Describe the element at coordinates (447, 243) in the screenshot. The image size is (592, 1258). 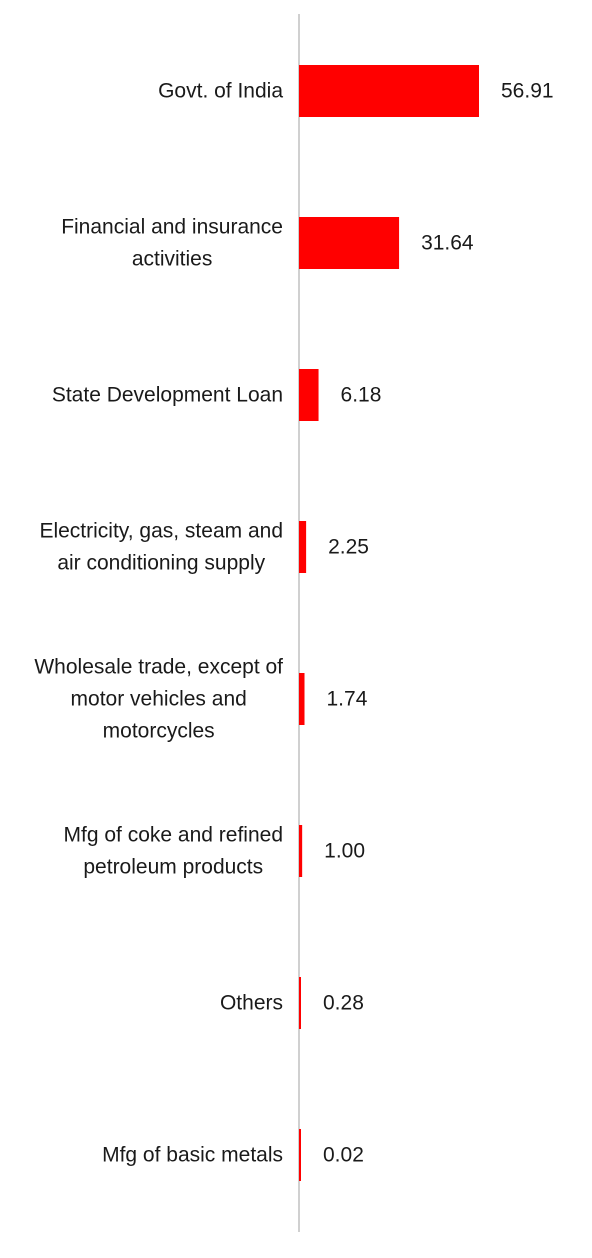
I see `value-label: 31.64` at that location.